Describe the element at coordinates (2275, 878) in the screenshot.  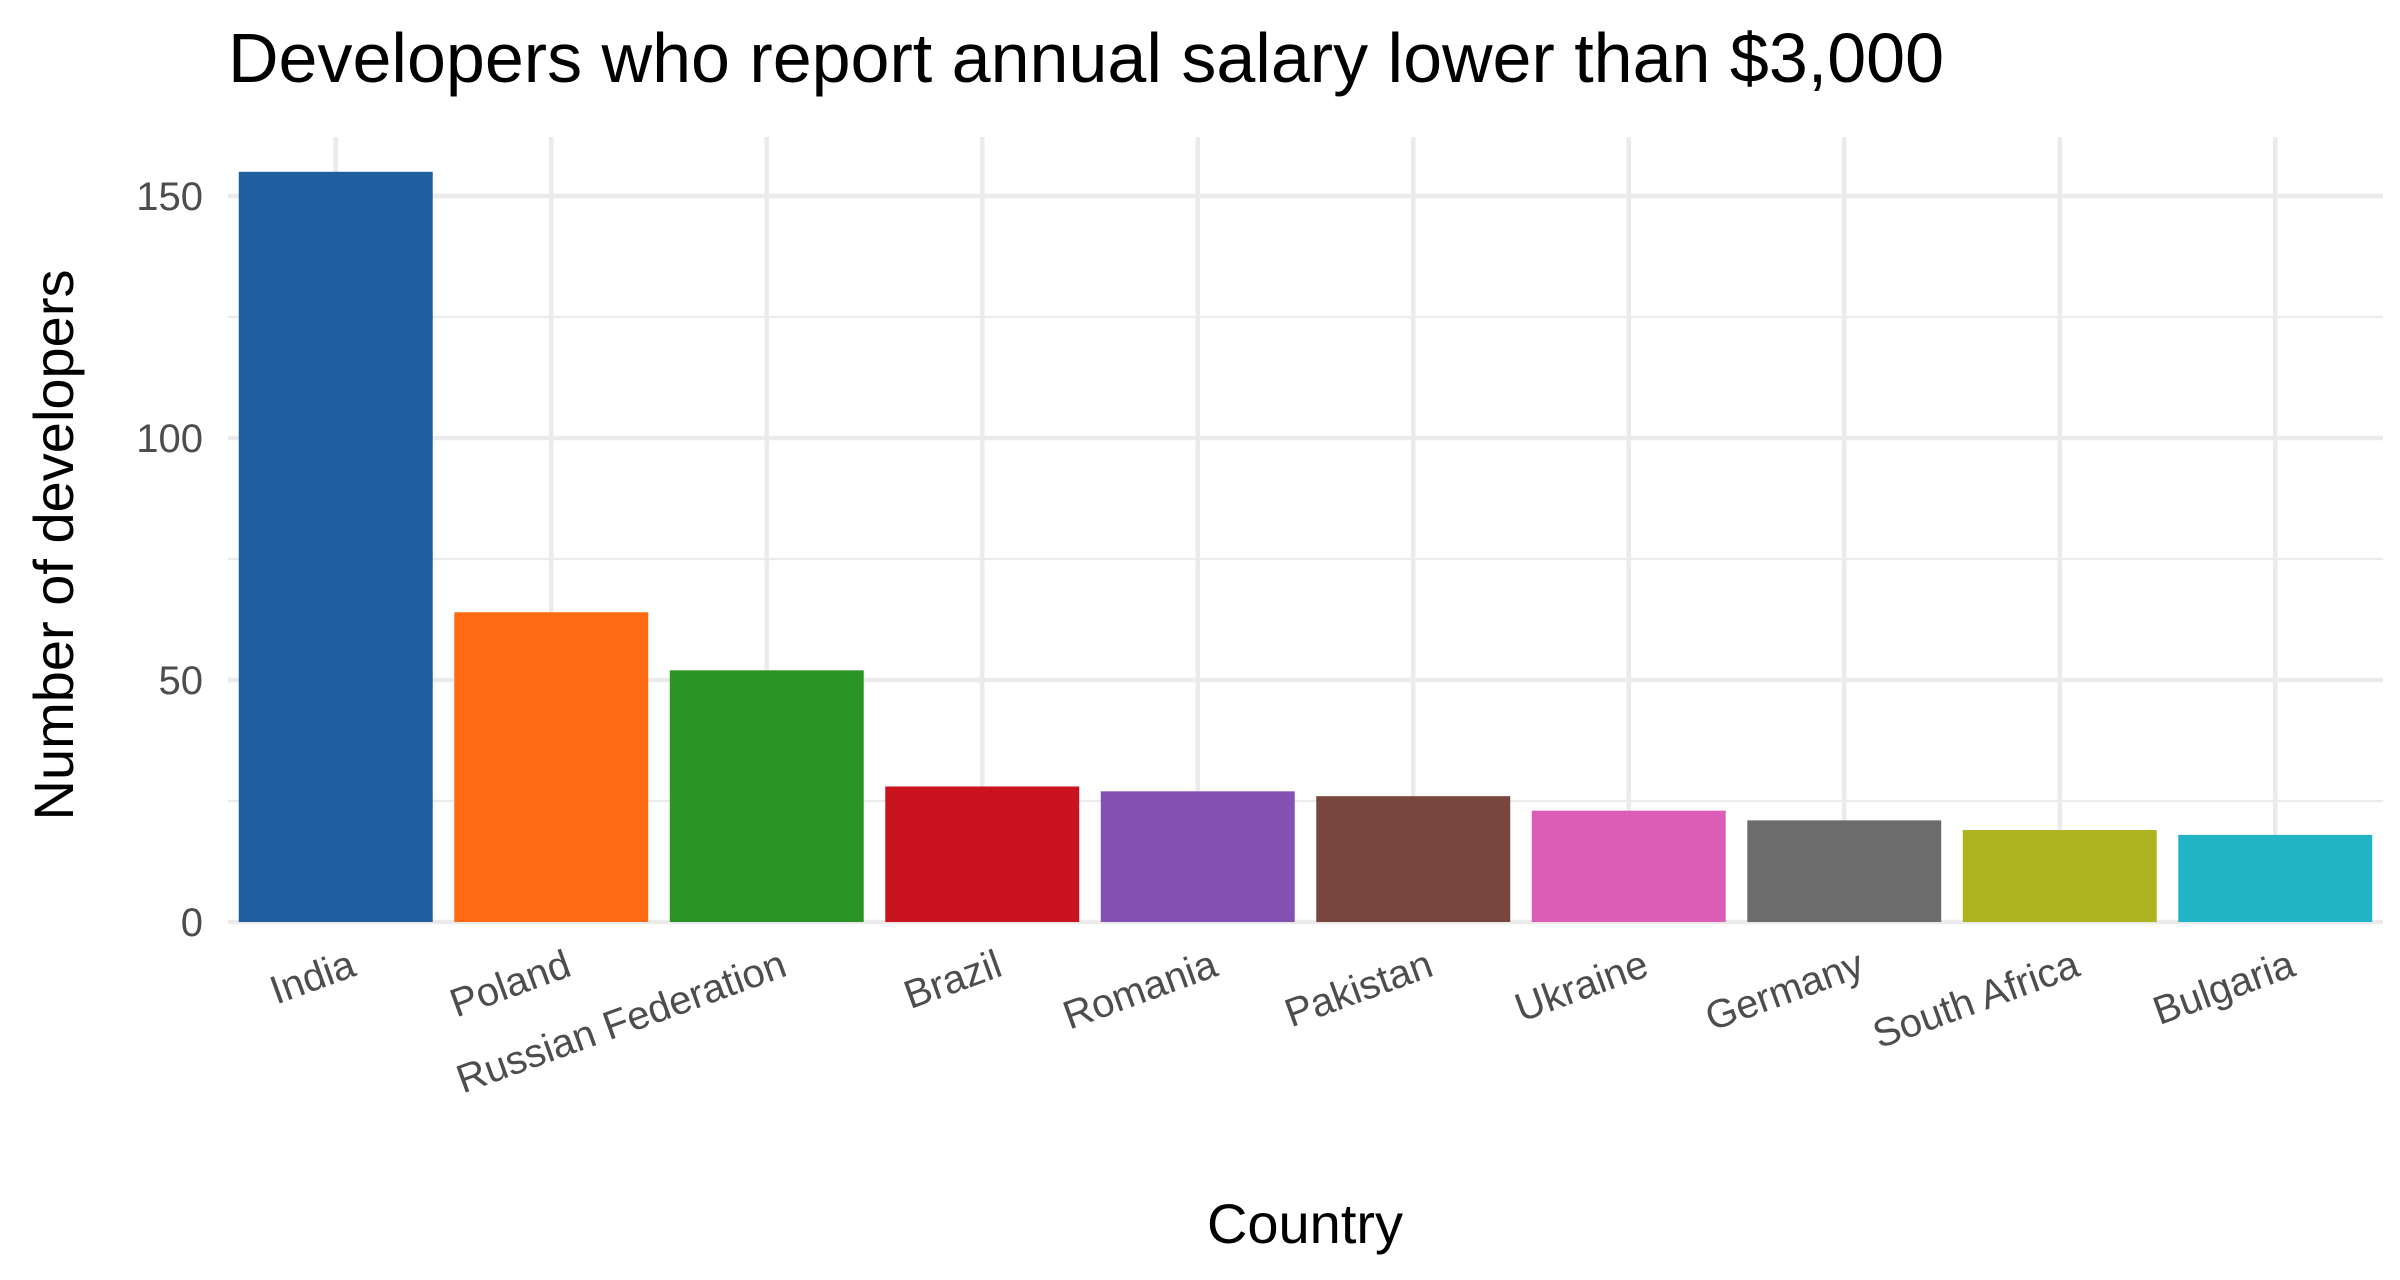
I see `bar-bulgaria` at that location.